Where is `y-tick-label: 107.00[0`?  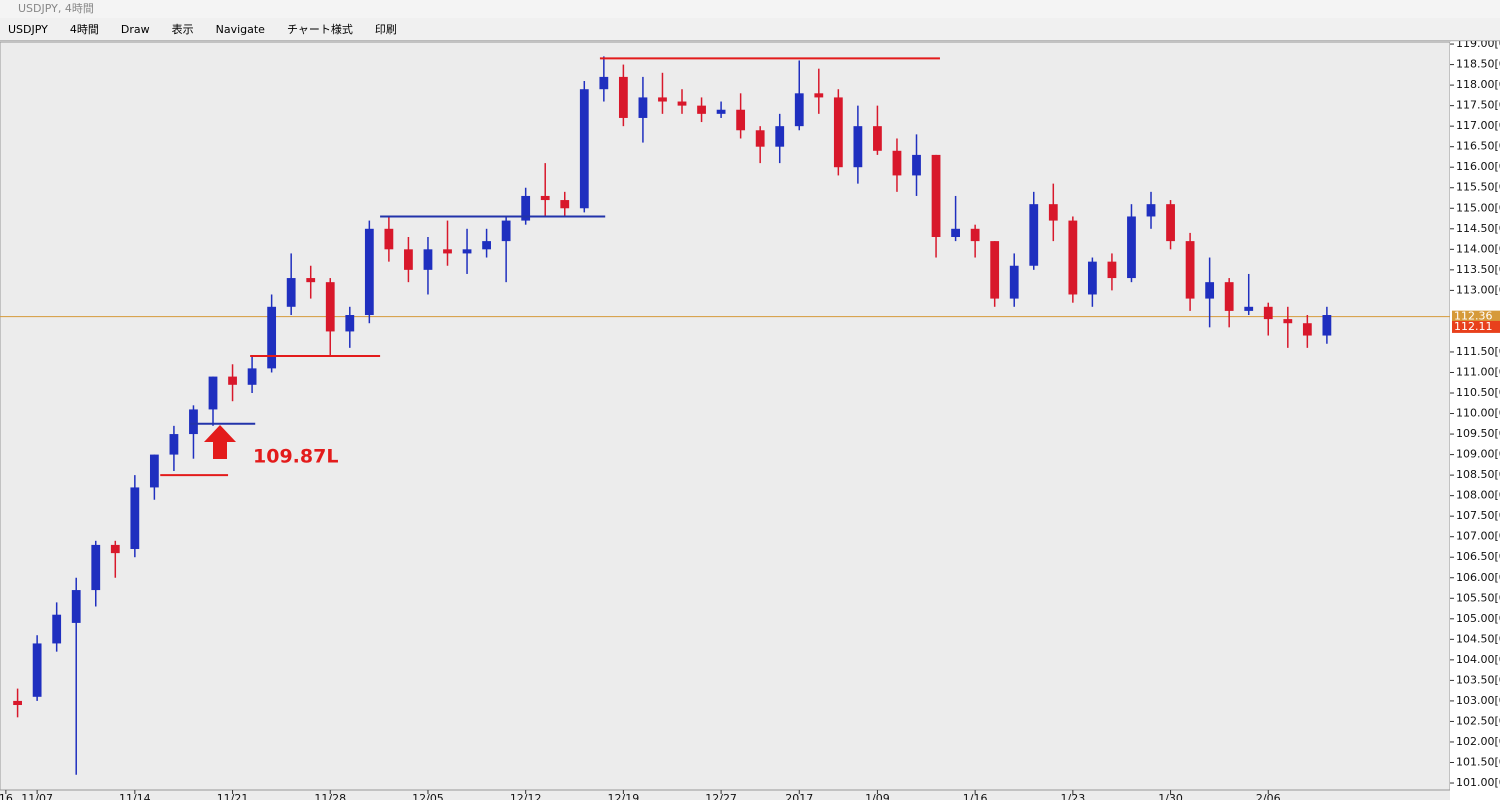
y-tick-label: 107.00[0 is located at coordinates (1478, 536).